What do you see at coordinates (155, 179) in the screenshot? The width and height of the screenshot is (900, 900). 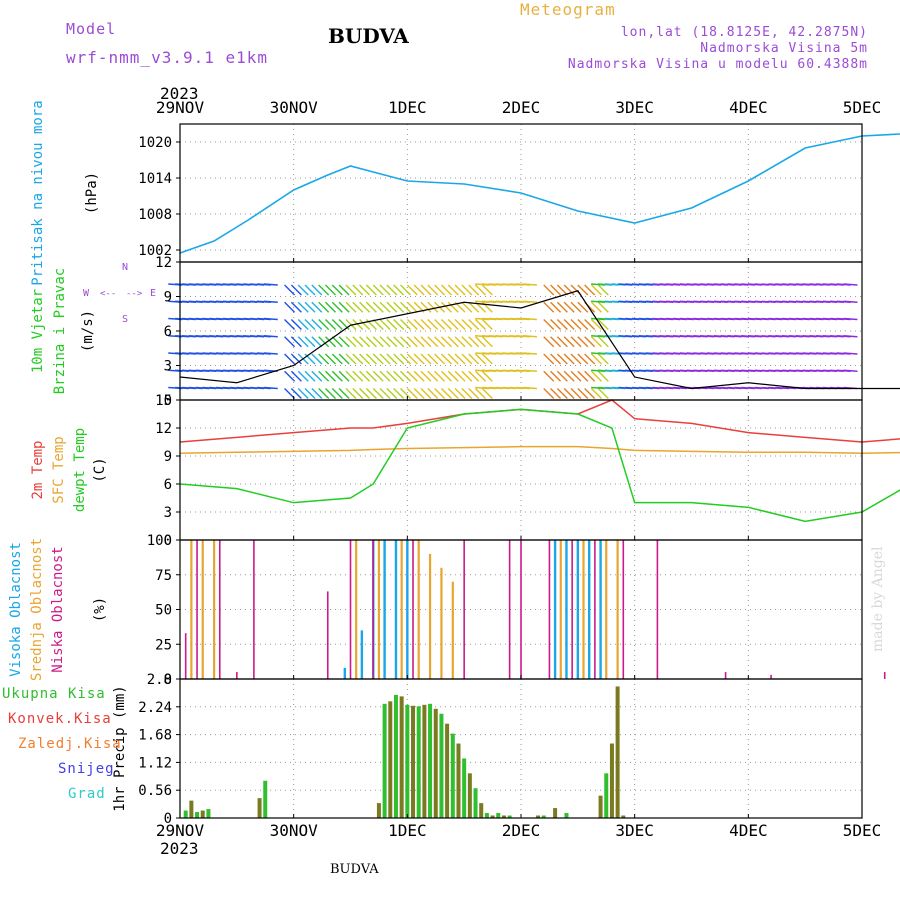 I see `y-tick-label: 1014` at bounding box center [155, 179].